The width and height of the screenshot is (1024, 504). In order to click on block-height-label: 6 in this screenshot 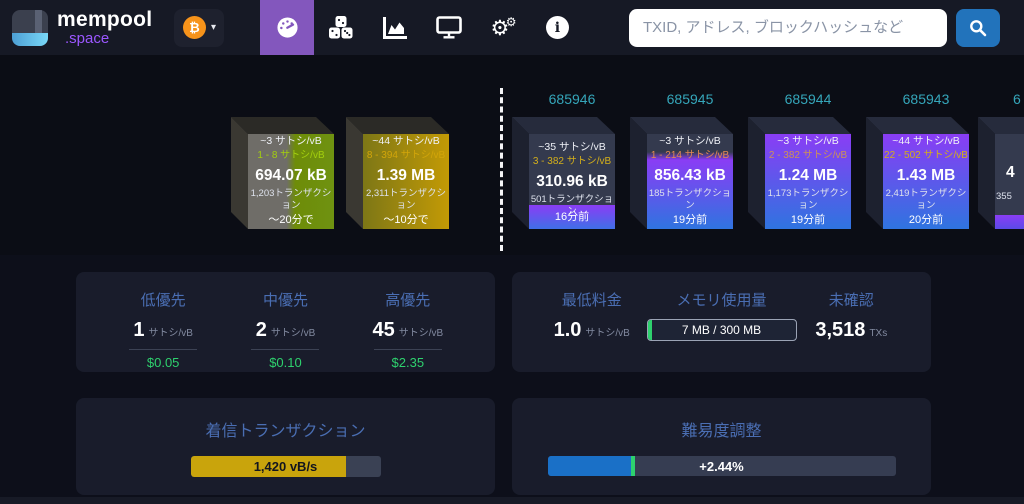, I will do `click(1017, 99)`.